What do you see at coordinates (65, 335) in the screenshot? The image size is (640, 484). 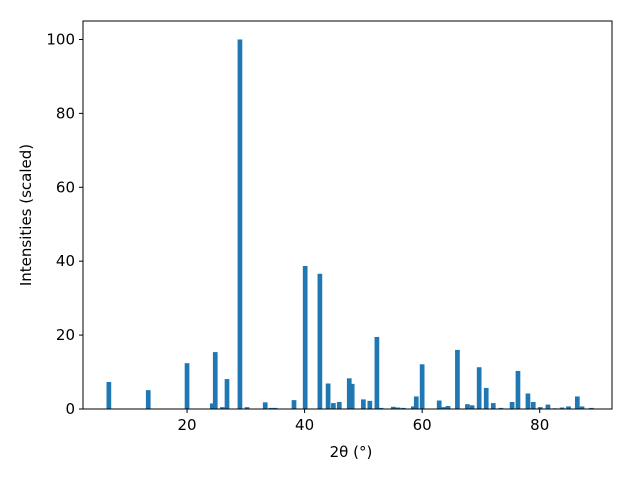 I see `y-tick-label: 20` at bounding box center [65, 335].